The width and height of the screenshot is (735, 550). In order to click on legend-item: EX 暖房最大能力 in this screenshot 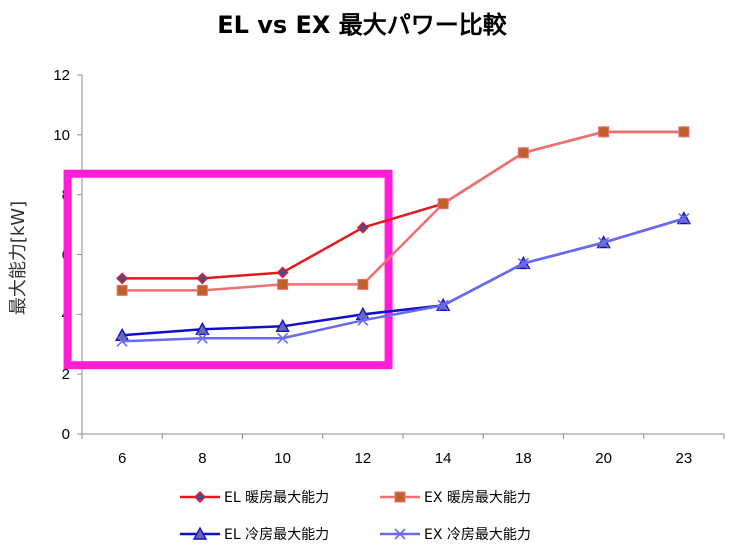, I will do `click(455, 498)`.